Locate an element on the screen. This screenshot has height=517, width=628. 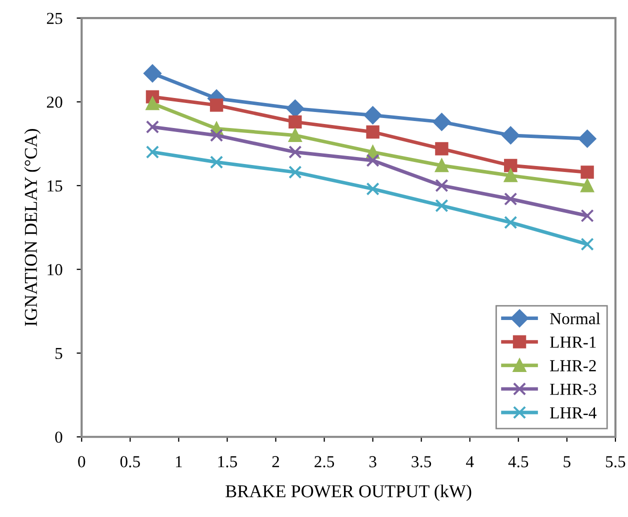
x-tick-label: 1.5 is located at coordinates (227, 462).